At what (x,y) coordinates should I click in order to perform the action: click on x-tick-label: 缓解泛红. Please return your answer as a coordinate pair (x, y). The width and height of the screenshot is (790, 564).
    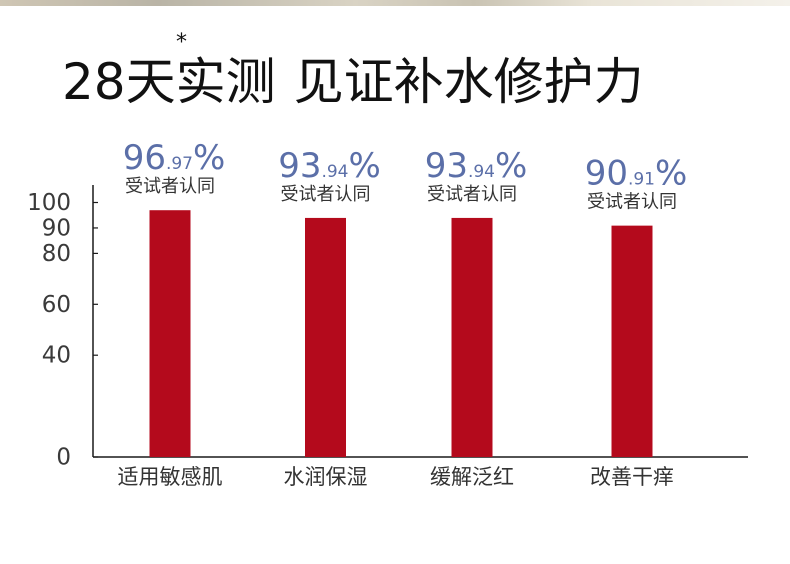
    Looking at the image, I should click on (472, 477).